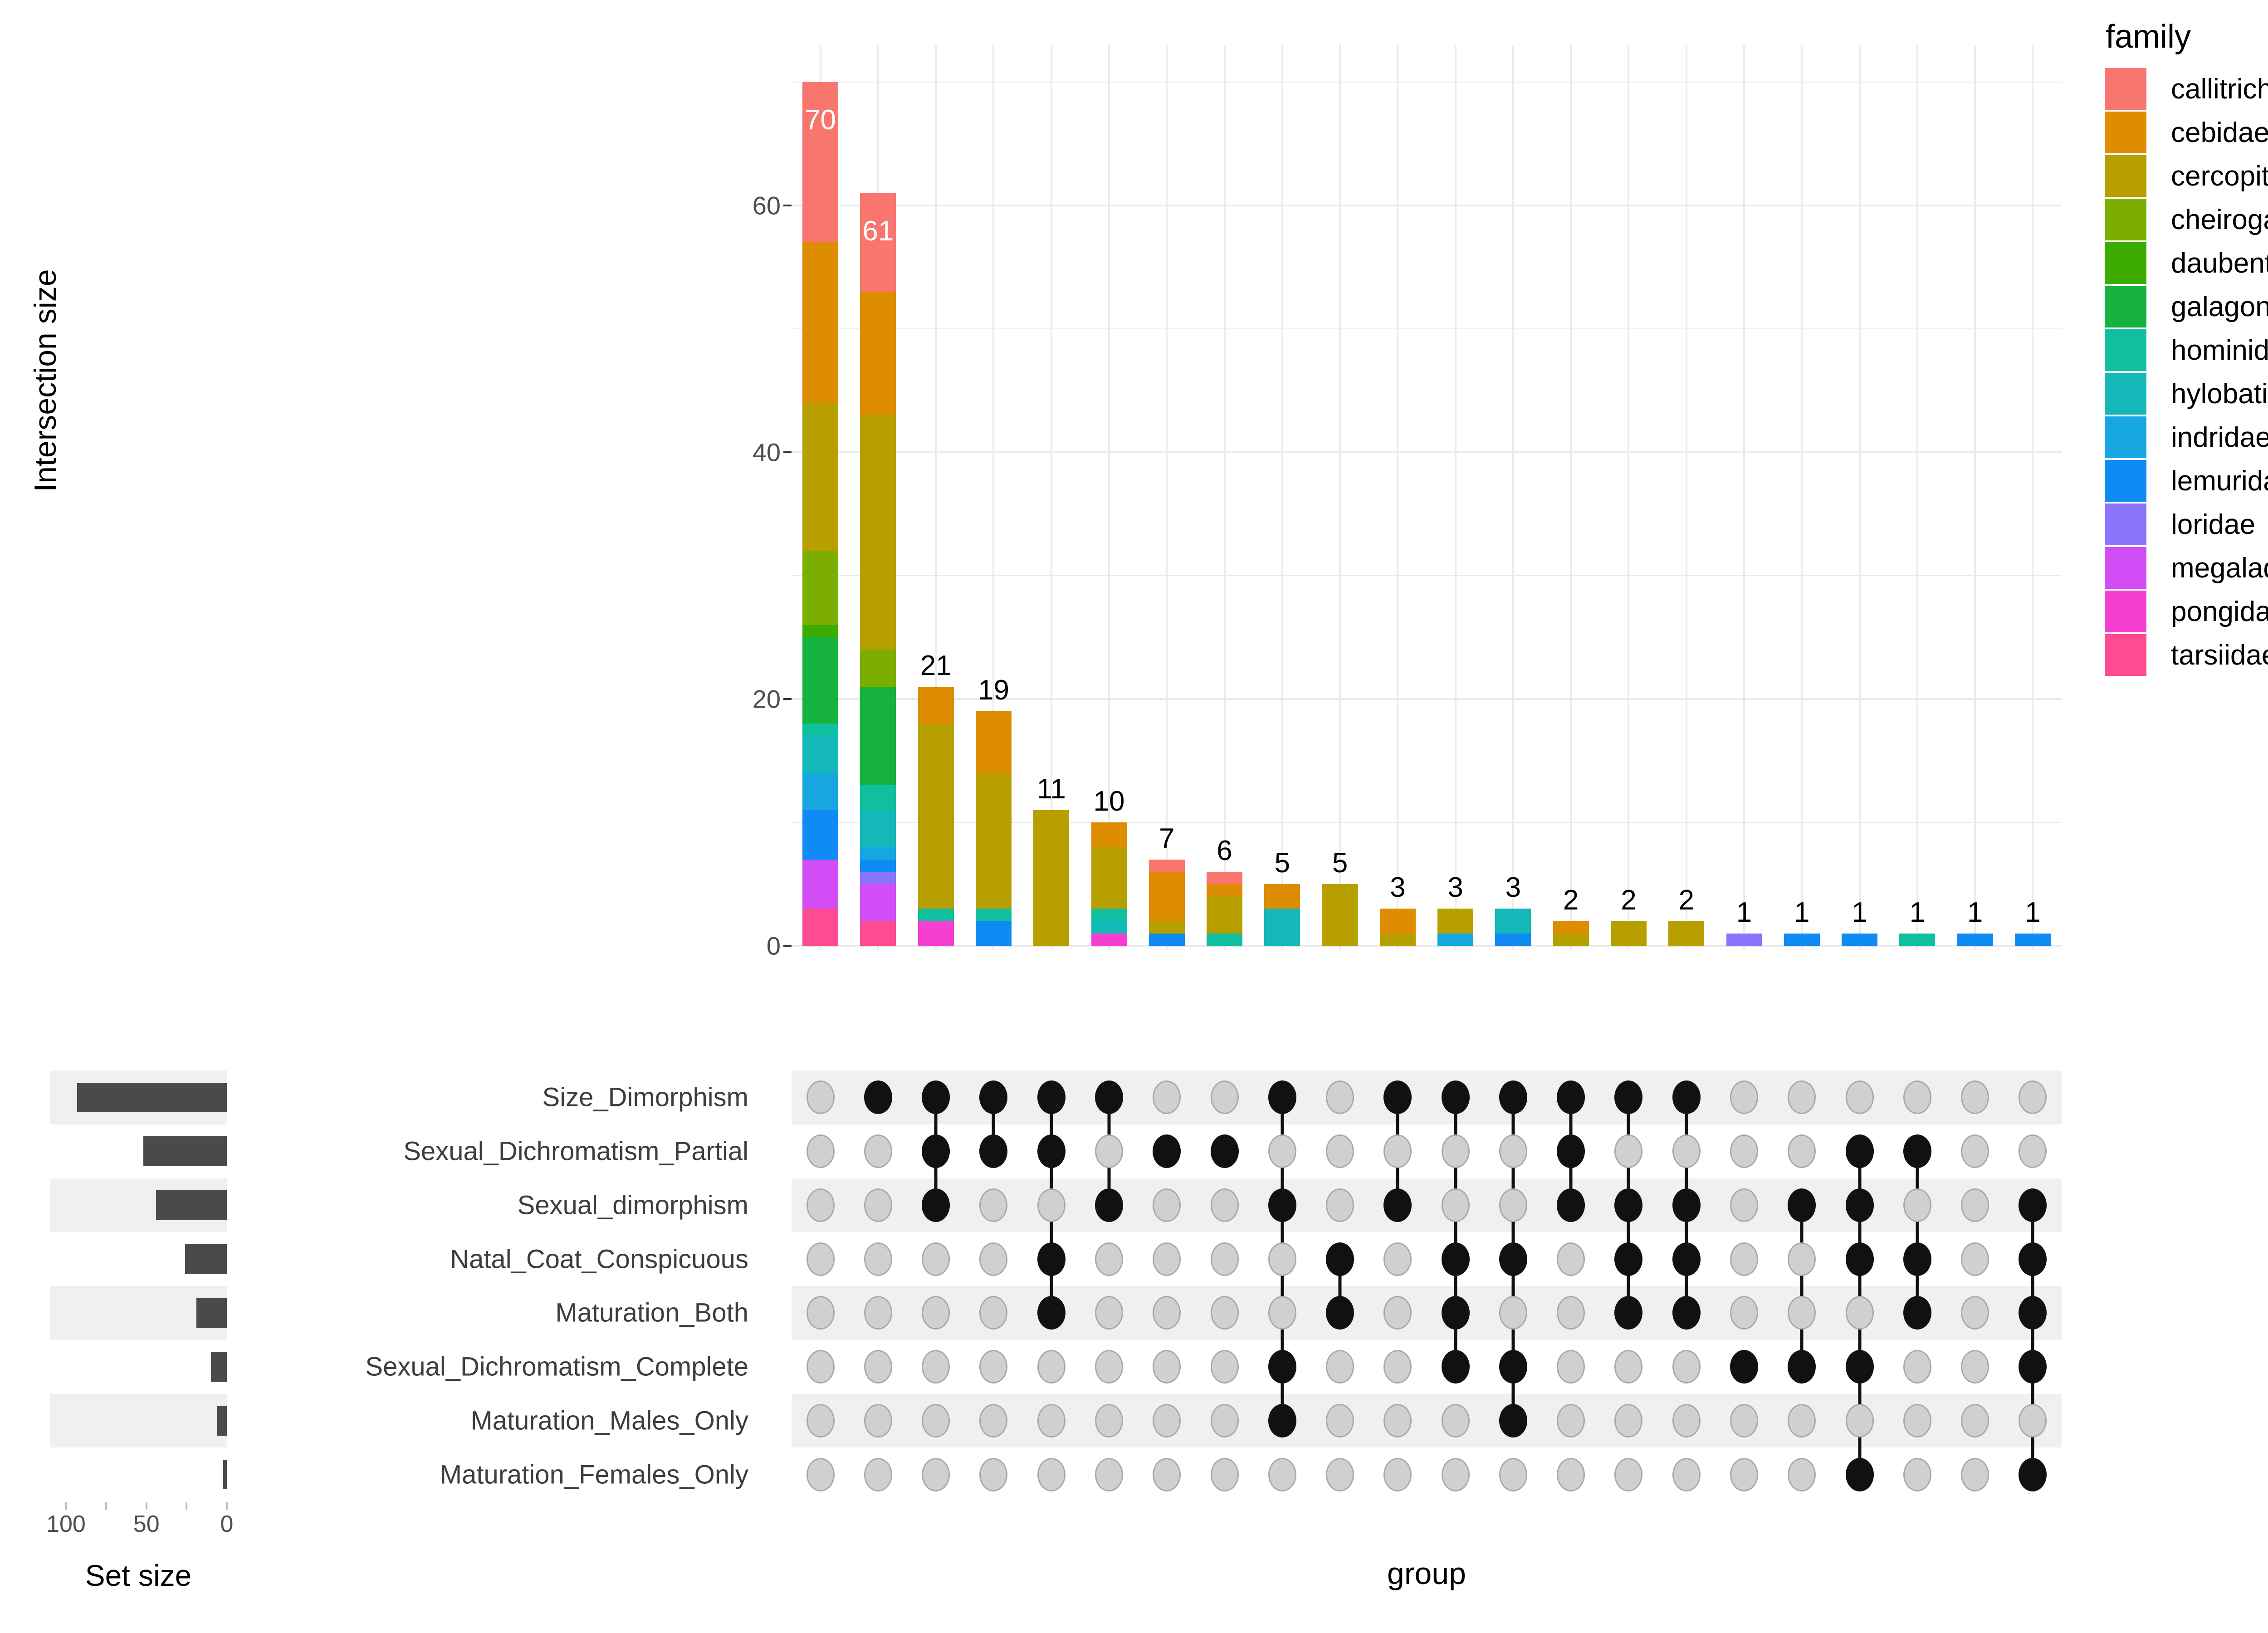 The width and height of the screenshot is (2268, 1633). I want to click on legend-item: tarsiidae, so click(2186, 655).